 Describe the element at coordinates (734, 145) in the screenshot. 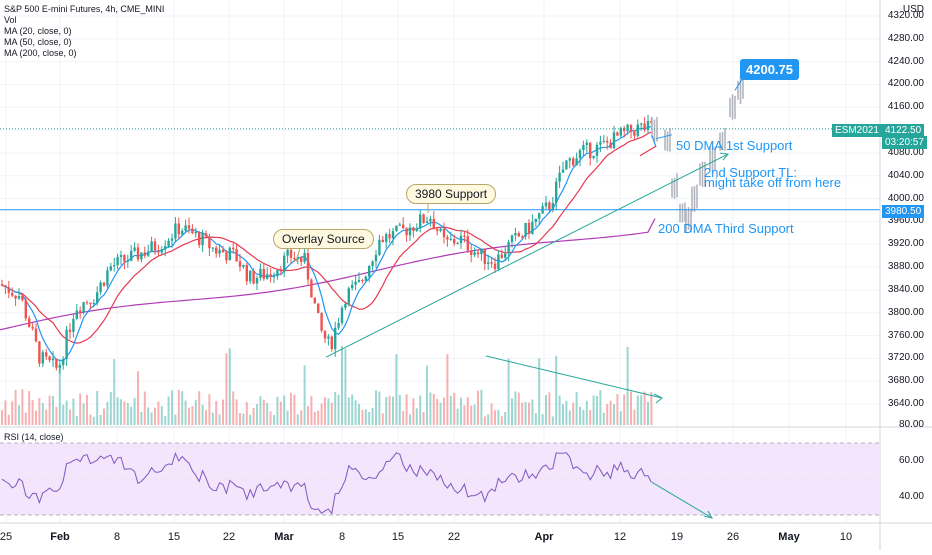

I see `dma50-support-label: 50 DMA 1st Support` at that location.